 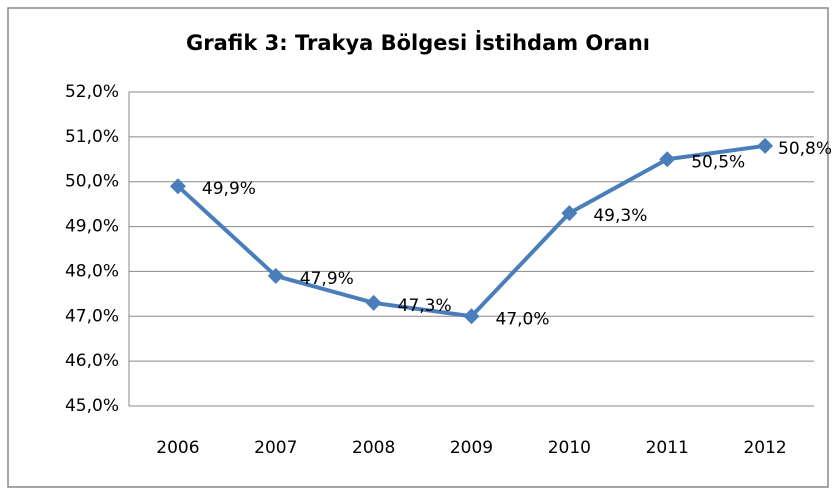 I want to click on data-label: 50,8%, so click(x=805, y=149).